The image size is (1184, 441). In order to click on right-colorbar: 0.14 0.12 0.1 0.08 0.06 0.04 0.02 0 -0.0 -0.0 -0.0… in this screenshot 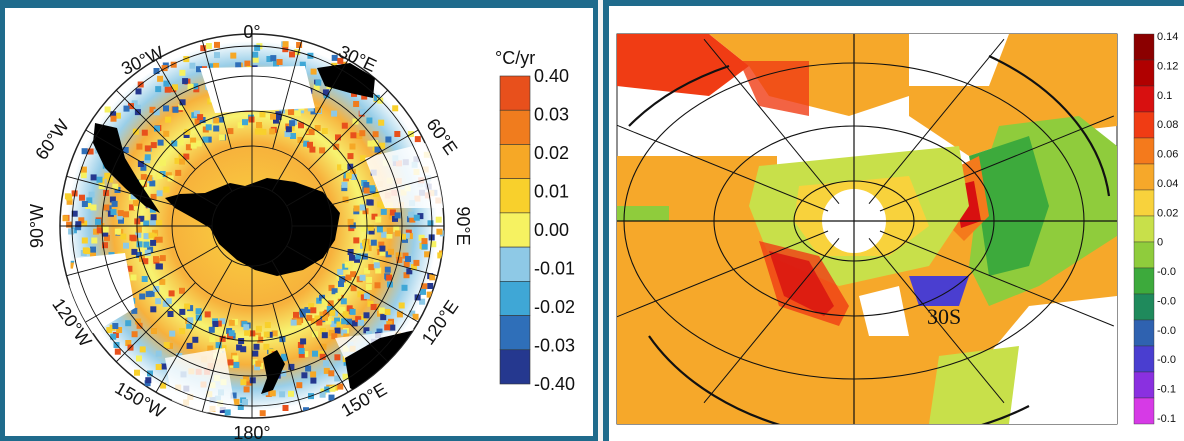, I will do `click(1155, 228)`.